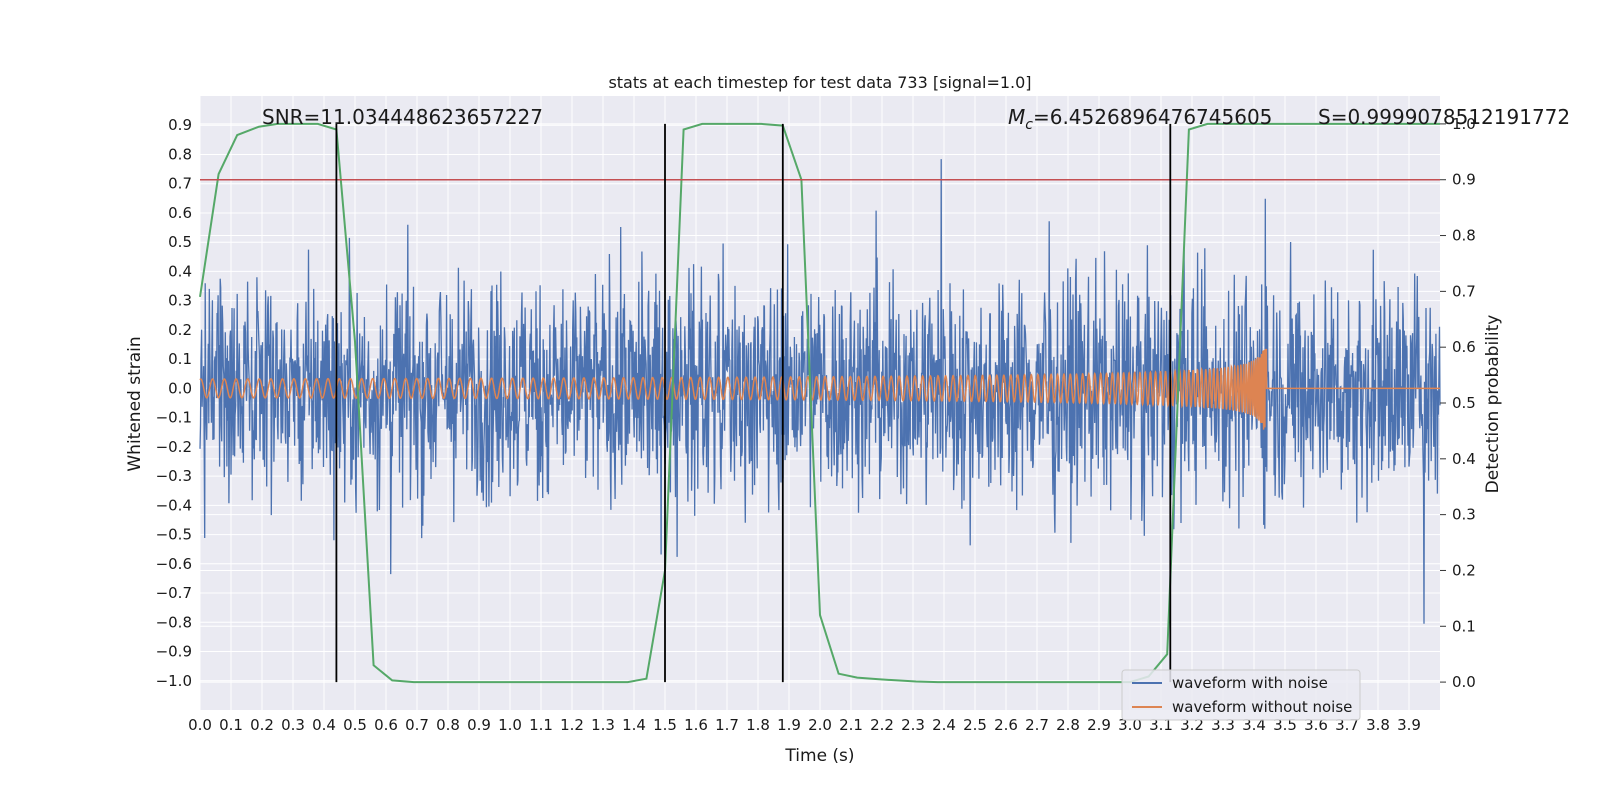  I want to click on x-tick-label: 0.9, so click(479, 725).